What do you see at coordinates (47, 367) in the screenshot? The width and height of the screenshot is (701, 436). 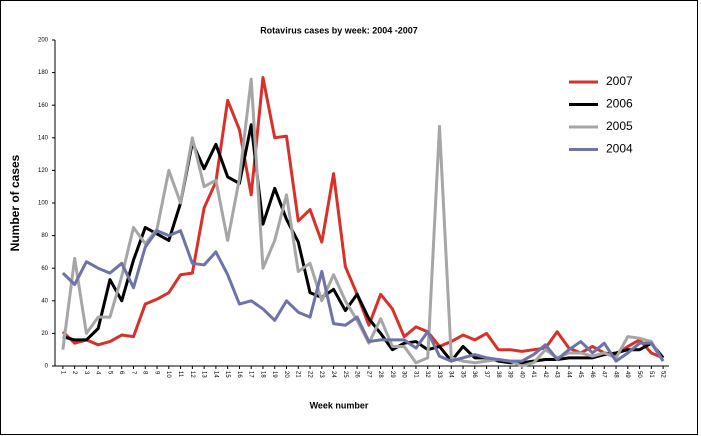 I see `y-tick-label: 0` at bounding box center [47, 367].